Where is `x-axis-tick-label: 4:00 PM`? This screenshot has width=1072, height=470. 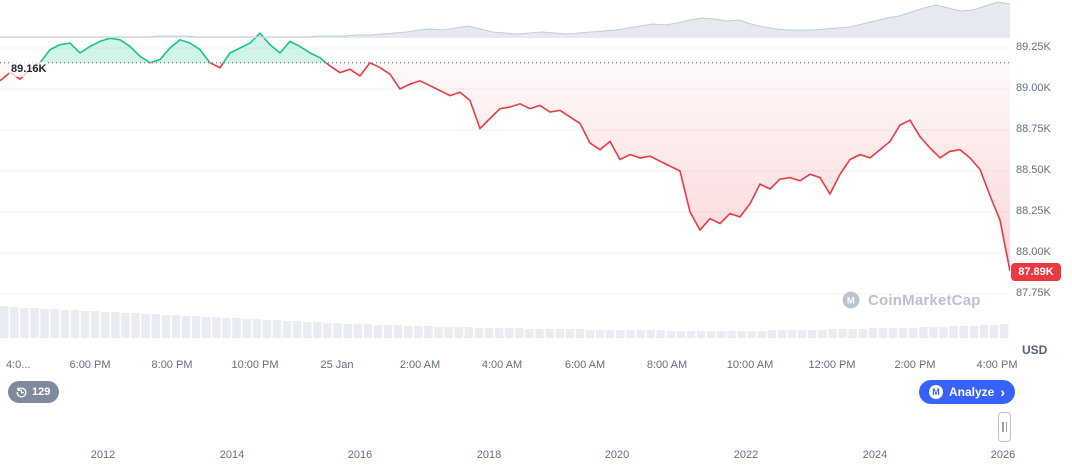
x-axis-tick-label: 4:00 PM is located at coordinates (997, 365).